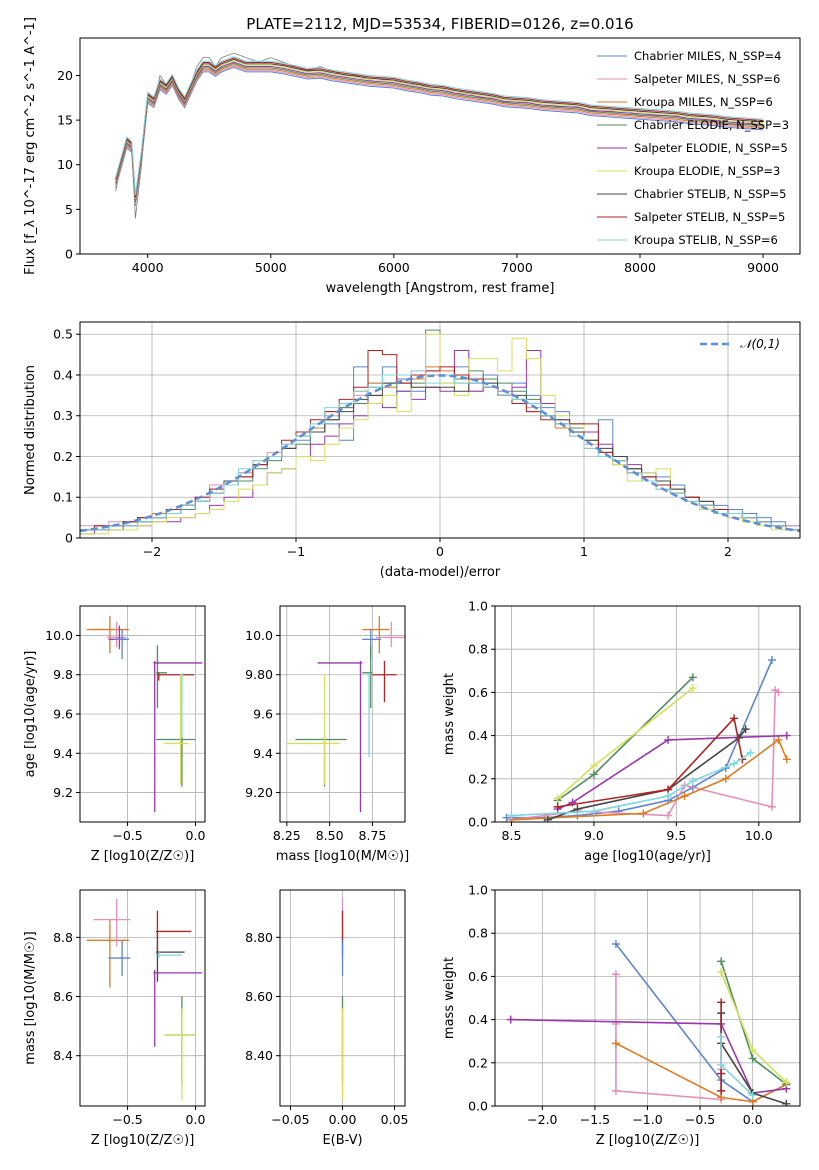  What do you see at coordinates (594, 835) in the screenshot?
I see `x-tick-label: 9.0` at bounding box center [594, 835].